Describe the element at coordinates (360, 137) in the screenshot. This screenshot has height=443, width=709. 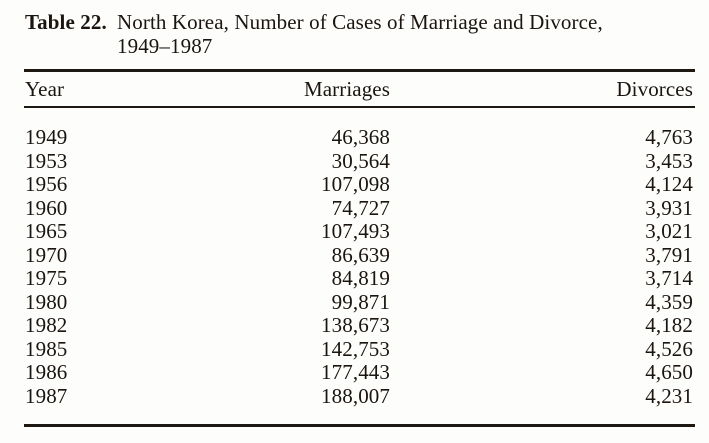
I see `marriages-cell: 46,368` at that location.